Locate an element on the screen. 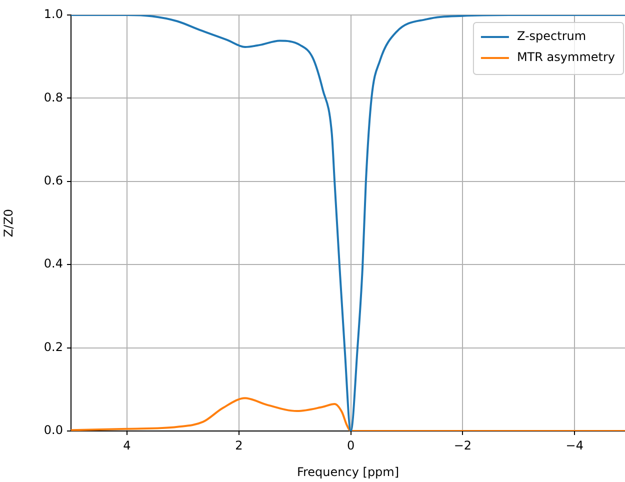 The height and width of the screenshot is (482, 625). x-tick-label: 4 is located at coordinates (127, 445).